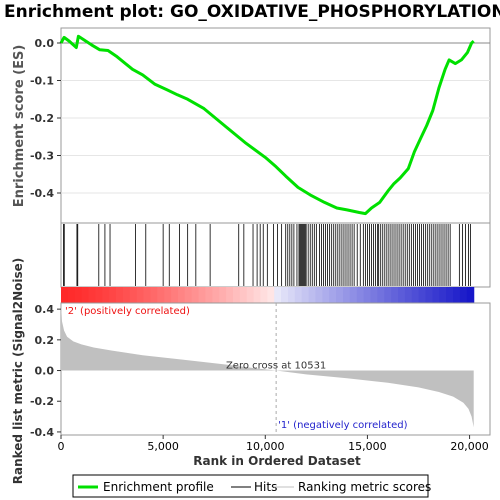  What do you see at coordinates (364, 487) in the screenshot?
I see `legend-ranking-metric-label: Ranking metric scores` at bounding box center [364, 487].